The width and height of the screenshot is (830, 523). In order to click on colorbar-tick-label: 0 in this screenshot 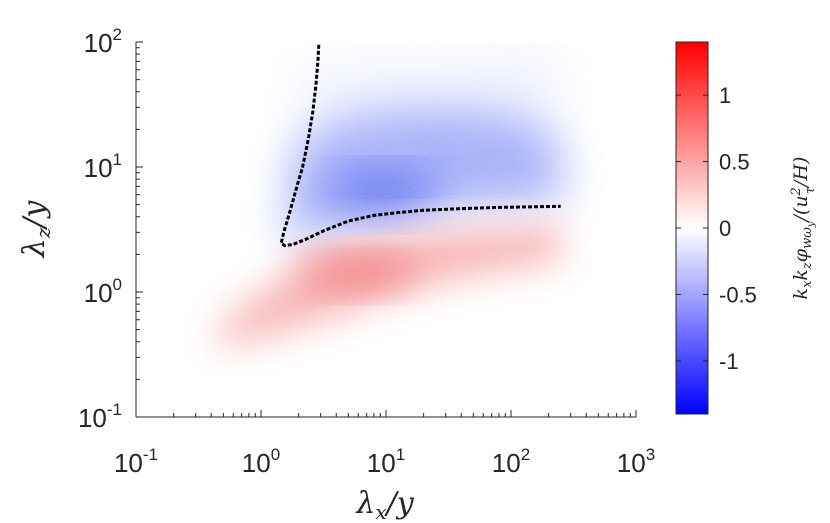, I will do `click(725, 228)`.